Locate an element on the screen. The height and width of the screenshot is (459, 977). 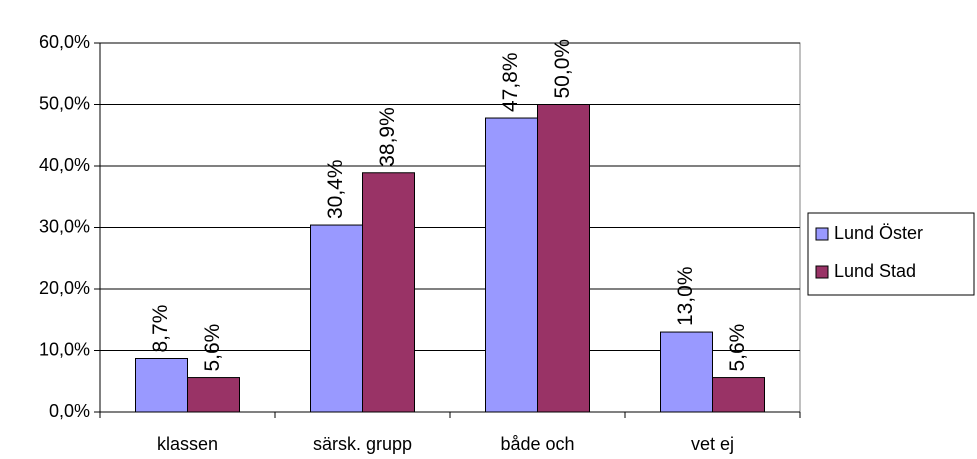
y-tick-label: 50,0% is located at coordinates (64, 103).